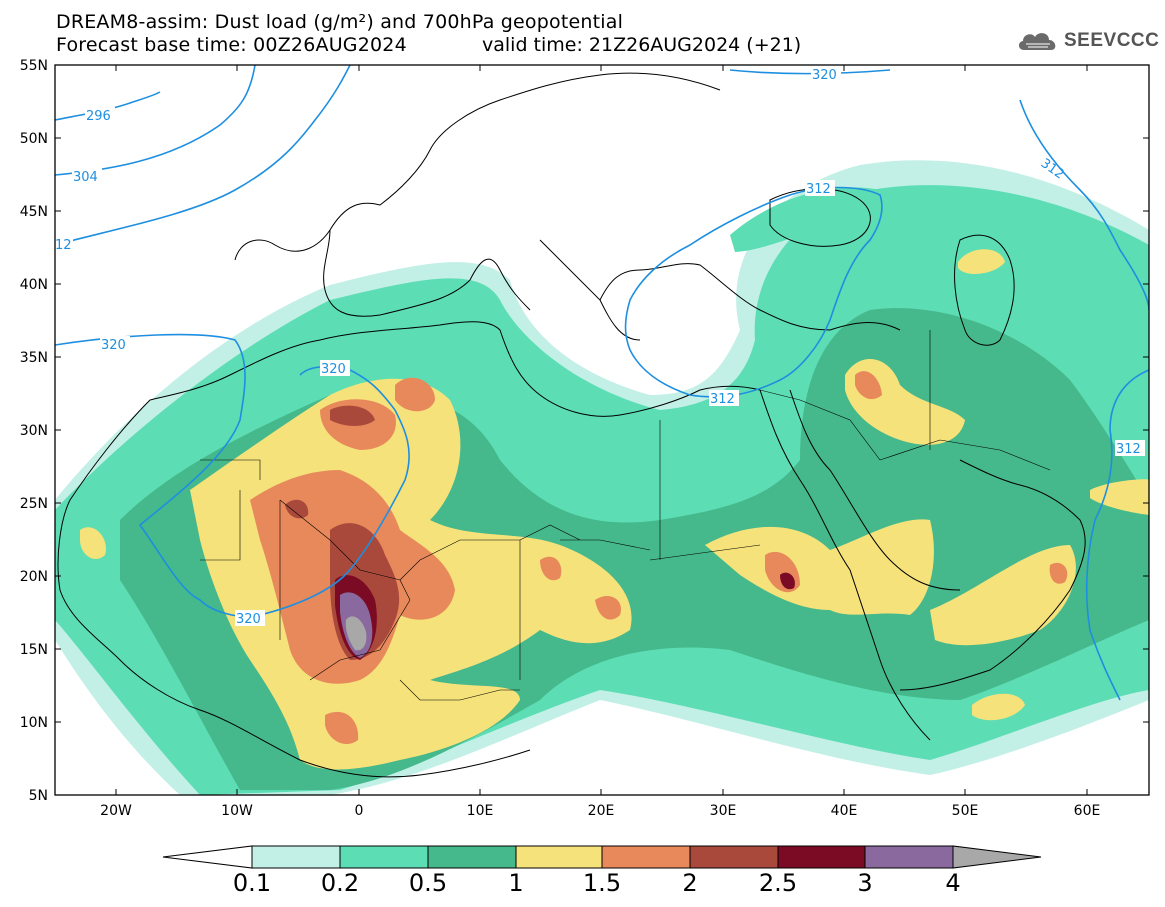  What do you see at coordinates (1084, 205) in the screenshot?
I see `contour-312-ne` at bounding box center [1084, 205].